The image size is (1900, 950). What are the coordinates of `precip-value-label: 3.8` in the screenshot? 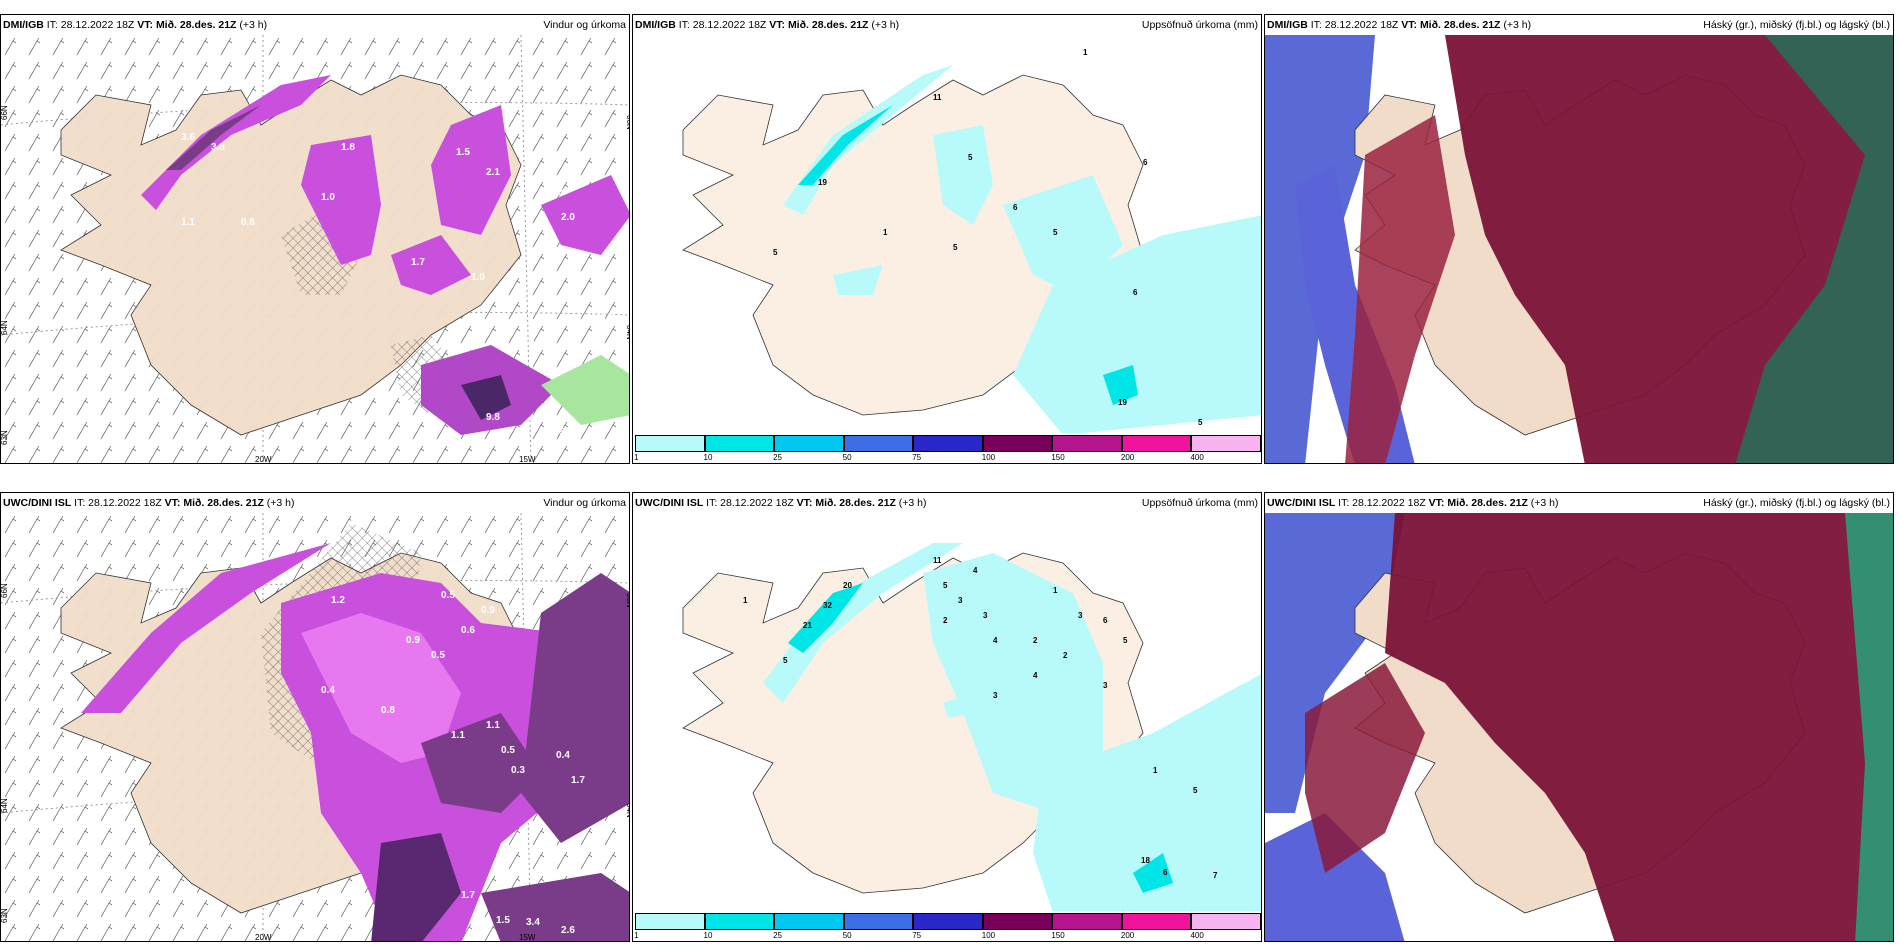 It's located at (218, 147).